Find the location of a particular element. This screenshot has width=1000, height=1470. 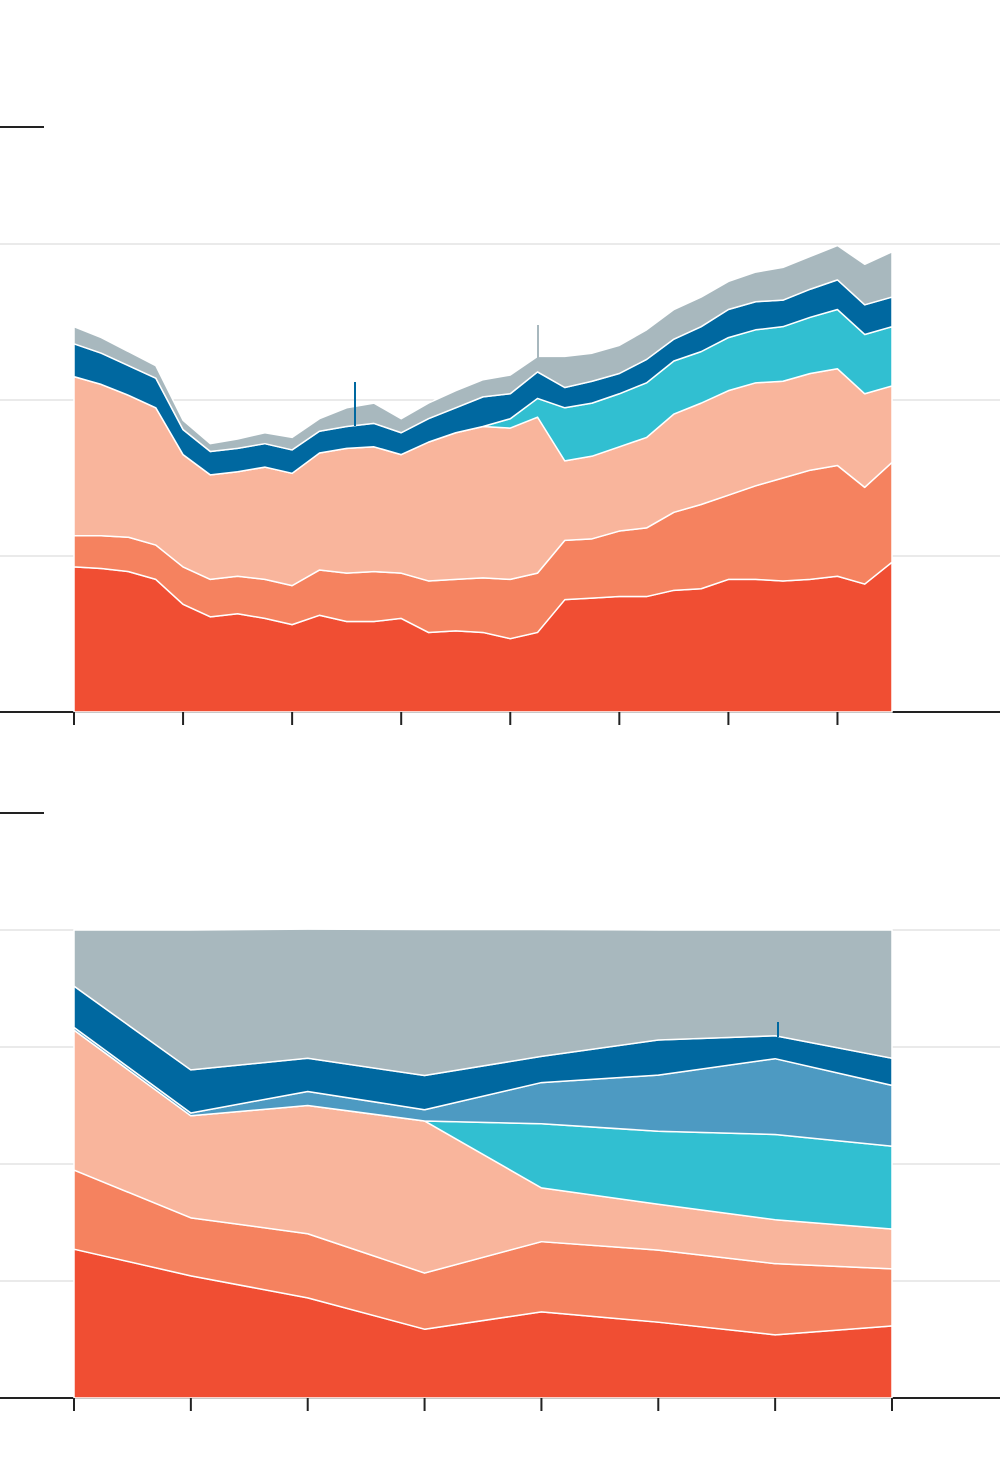

area is located at coordinates (483, 1002).